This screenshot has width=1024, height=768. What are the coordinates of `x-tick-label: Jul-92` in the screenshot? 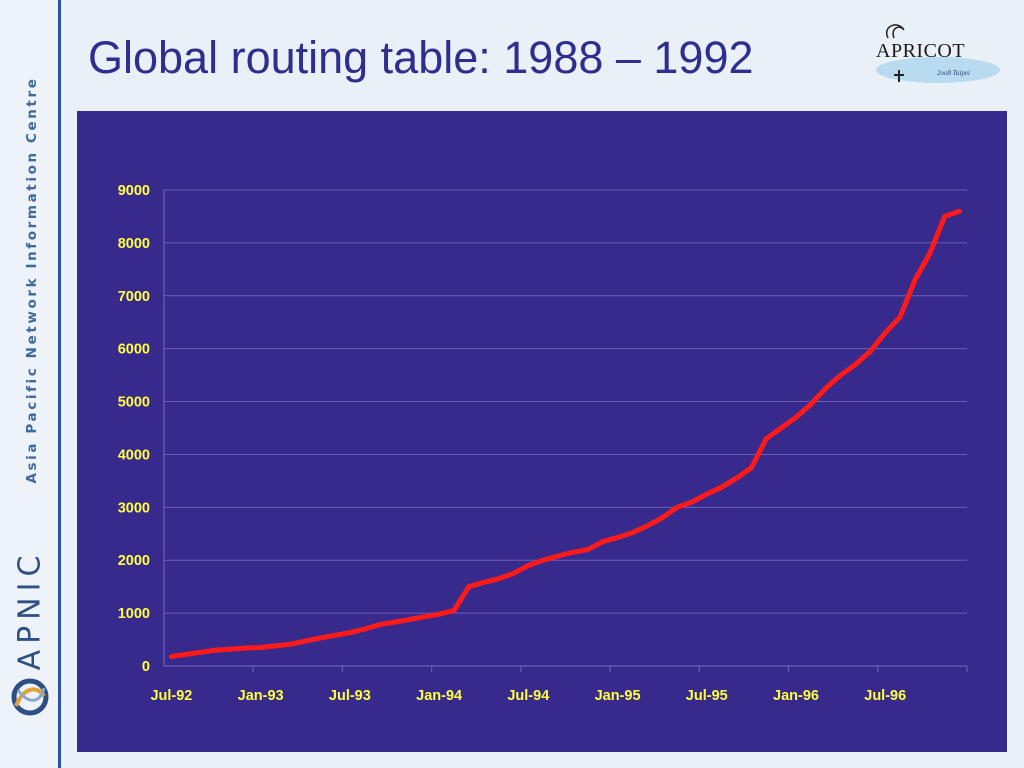 It's located at (171, 696).